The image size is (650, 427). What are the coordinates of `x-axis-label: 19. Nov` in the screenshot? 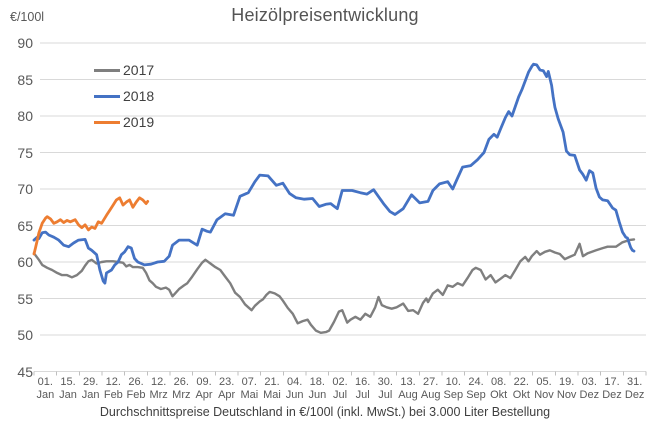 It's located at (566, 388).